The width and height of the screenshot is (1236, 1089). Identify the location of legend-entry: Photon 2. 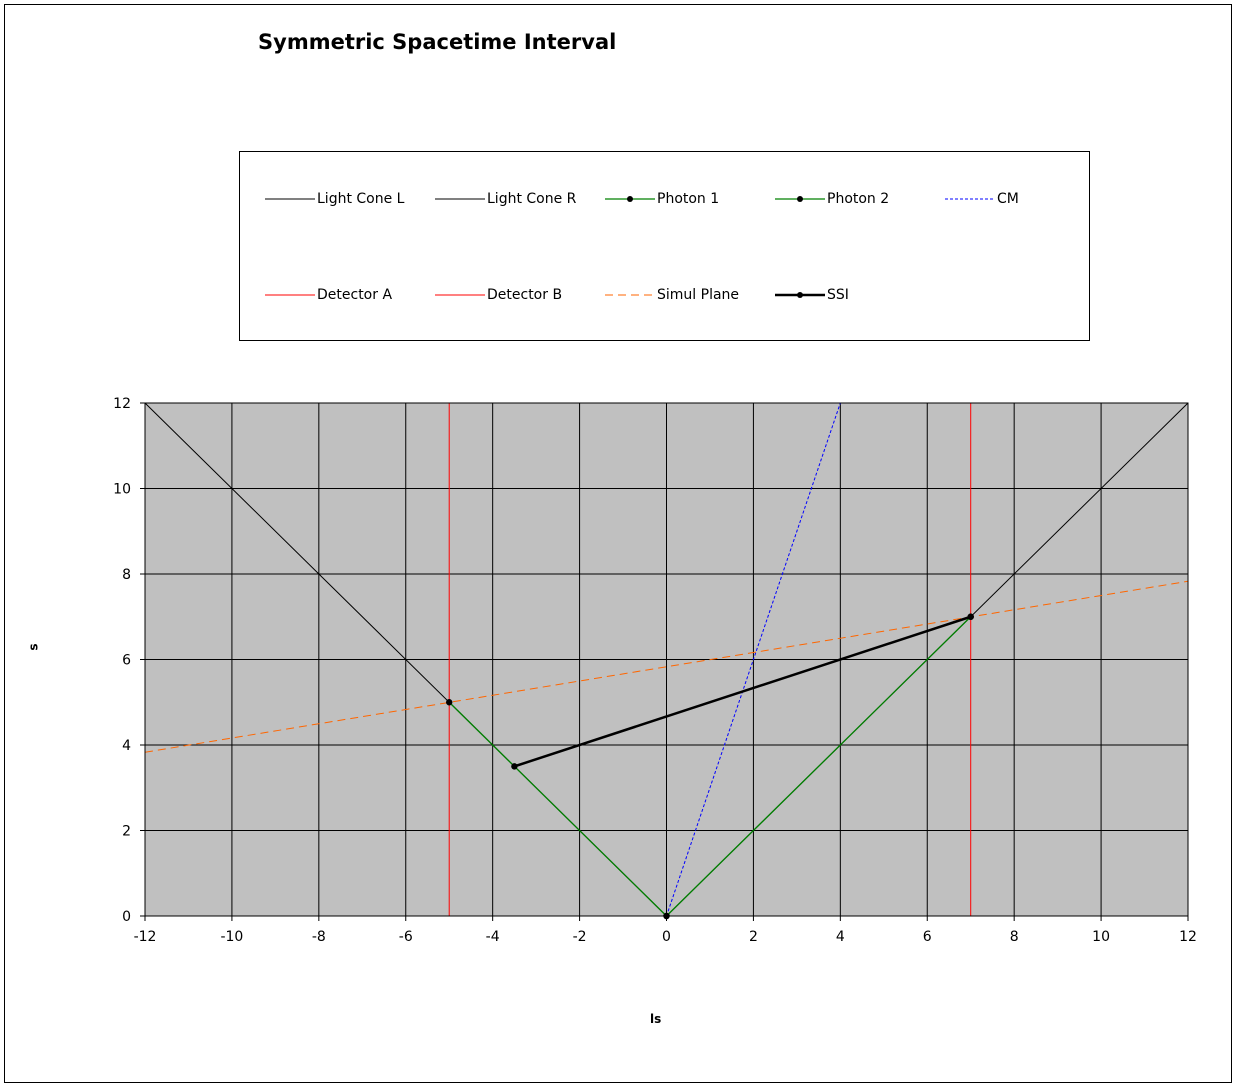
(832, 199).